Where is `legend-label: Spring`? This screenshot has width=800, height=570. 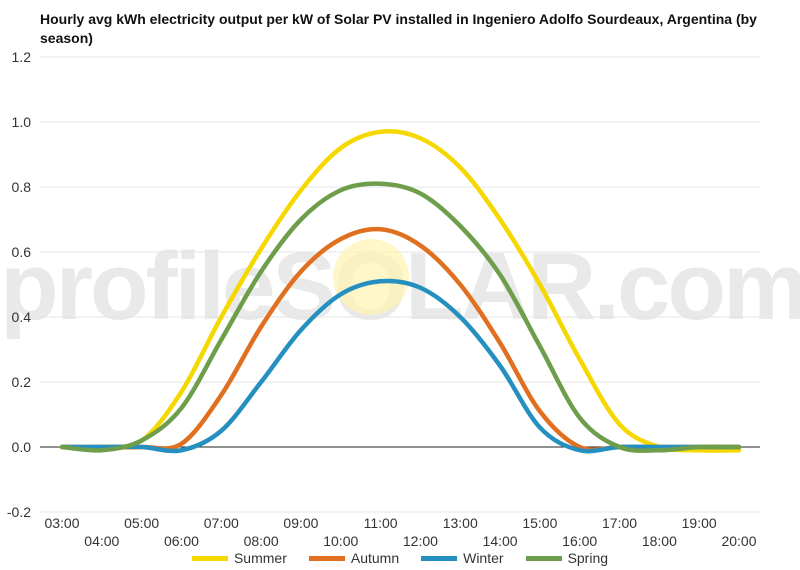 legend-label: Spring is located at coordinates (588, 558).